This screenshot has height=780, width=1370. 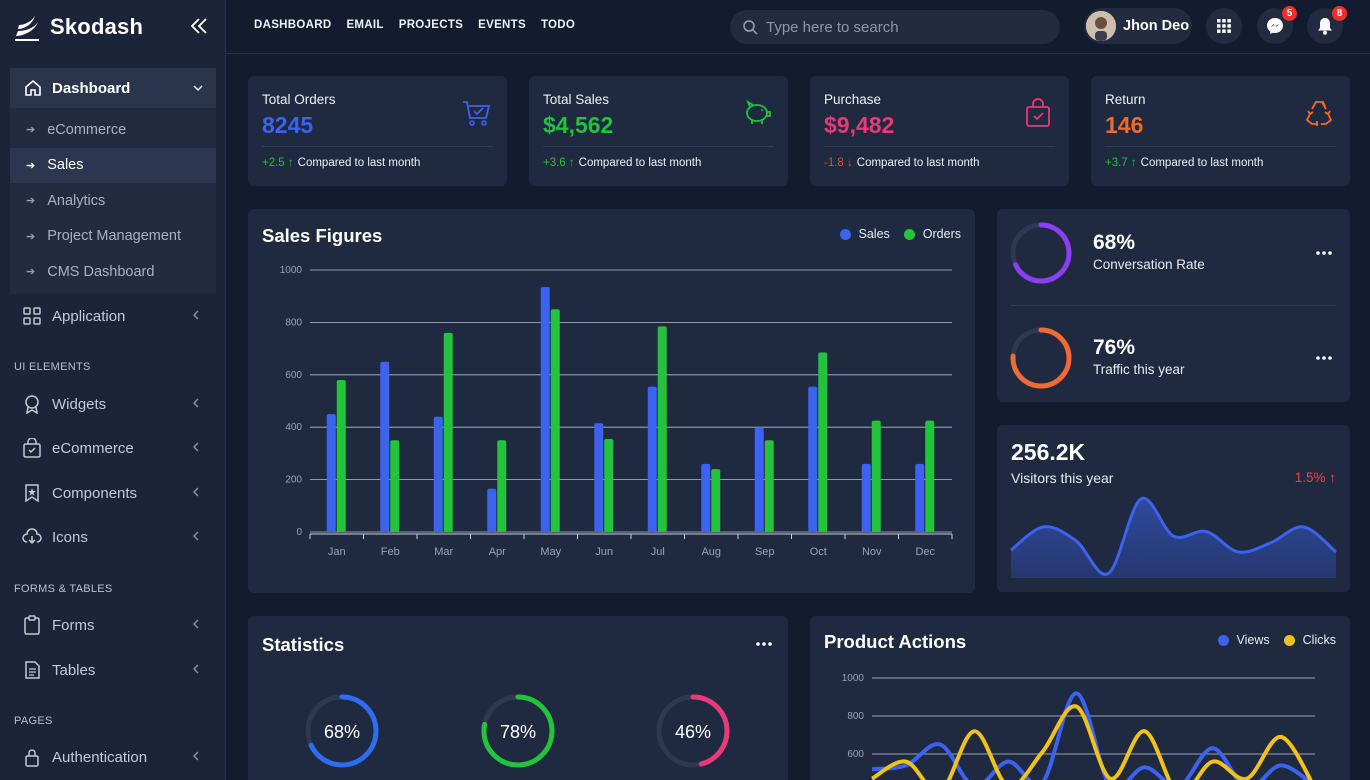 What do you see at coordinates (1327, 25) in the screenshot?
I see `notifications-button: 8` at bounding box center [1327, 25].